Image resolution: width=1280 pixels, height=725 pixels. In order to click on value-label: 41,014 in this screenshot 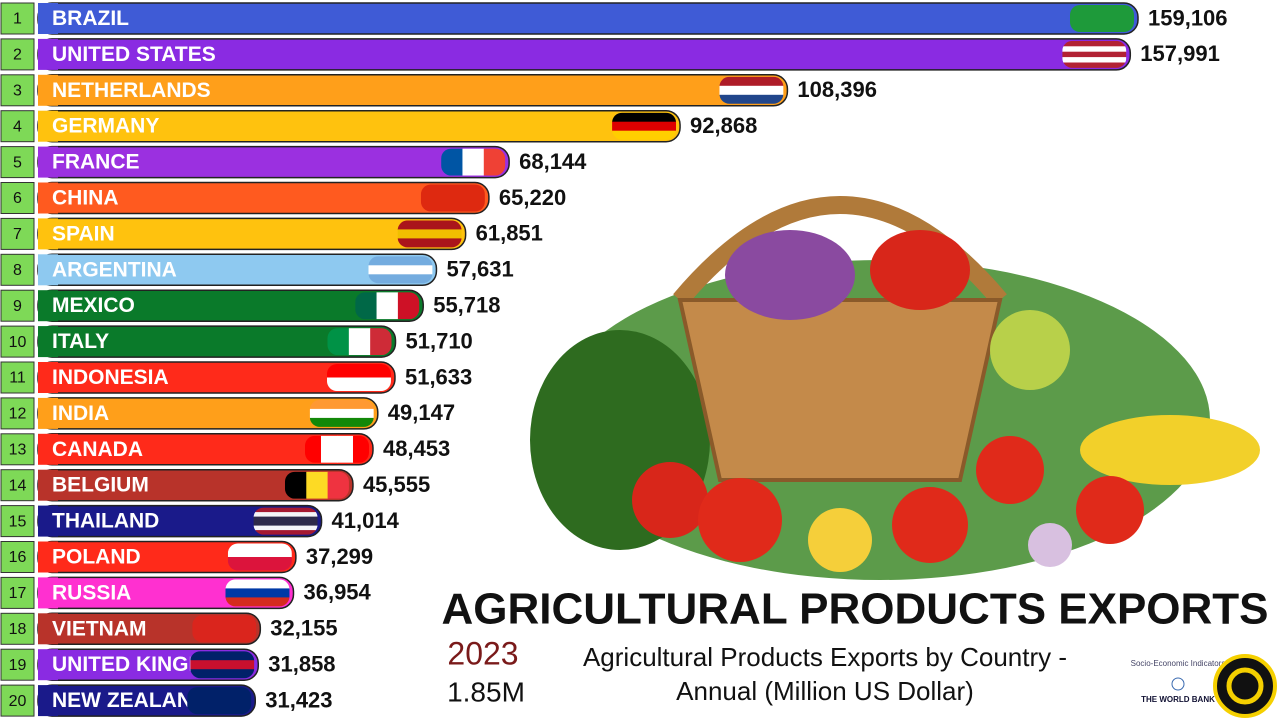, I will do `click(366, 520)`.